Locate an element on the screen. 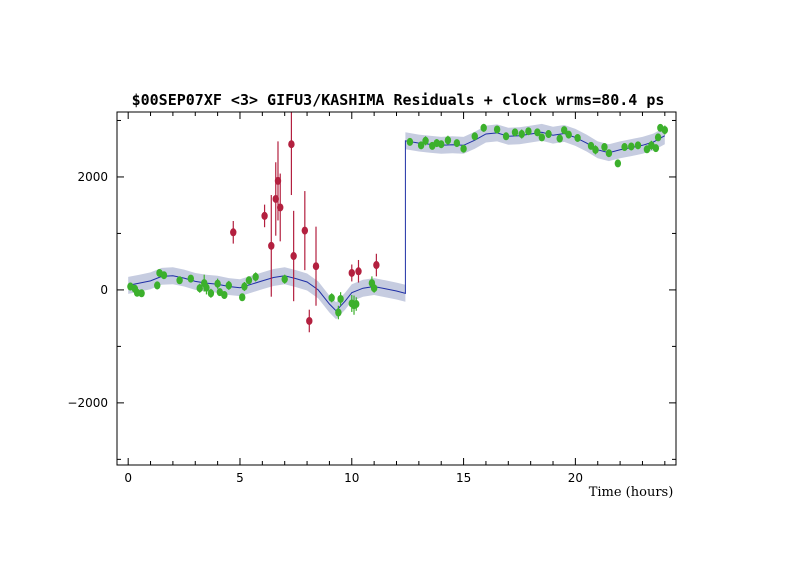 The width and height of the screenshot is (794, 577). x-tick-label: 20 is located at coordinates (575, 478).